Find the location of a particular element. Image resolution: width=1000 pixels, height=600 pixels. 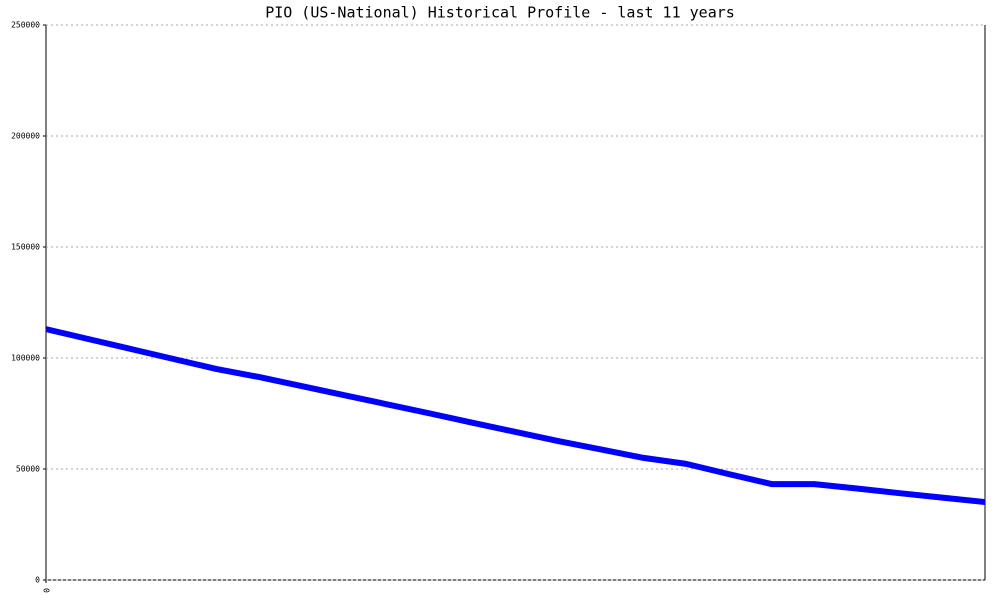

x-tick-label: 0 is located at coordinates (46, 590).